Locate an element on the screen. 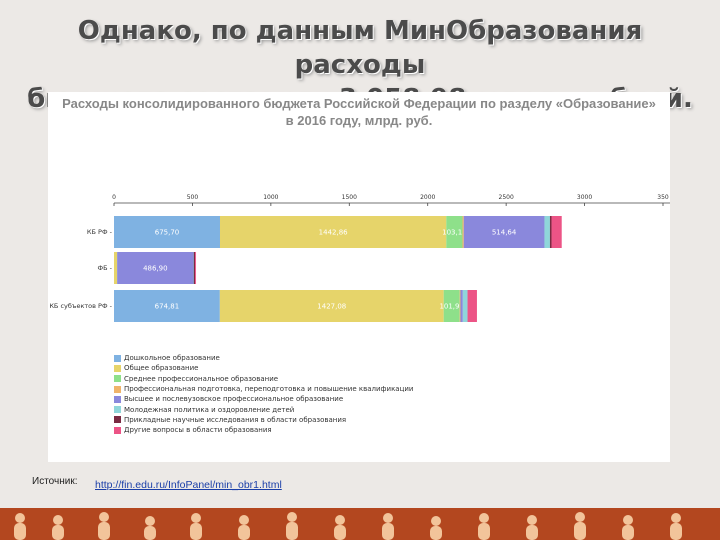 The image size is (720, 540). x-tick-label: 2000 is located at coordinates (427, 197).